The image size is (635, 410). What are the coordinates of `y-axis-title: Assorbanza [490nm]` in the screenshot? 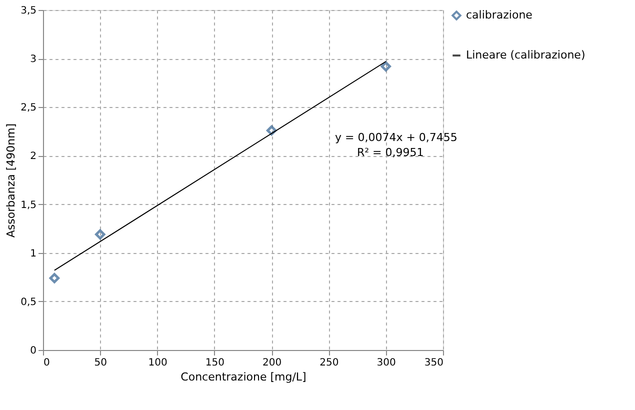 It's located at (11, 180).